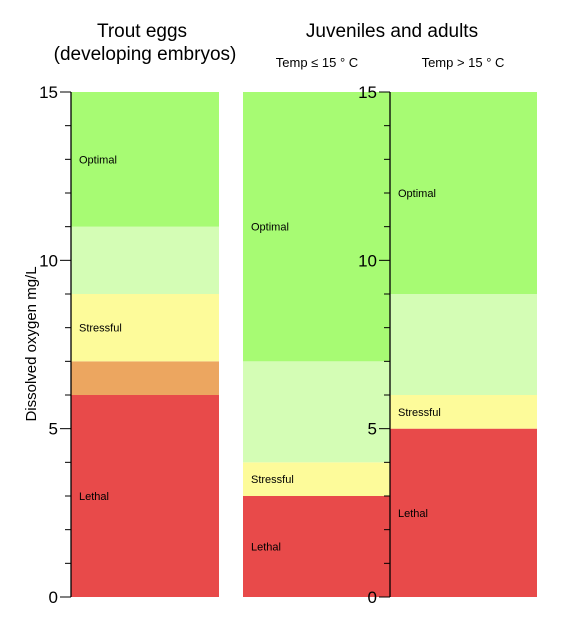 This screenshot has height=624, width=565. I want to click on y-tick-label-0-15: 15, so click(48, 92).